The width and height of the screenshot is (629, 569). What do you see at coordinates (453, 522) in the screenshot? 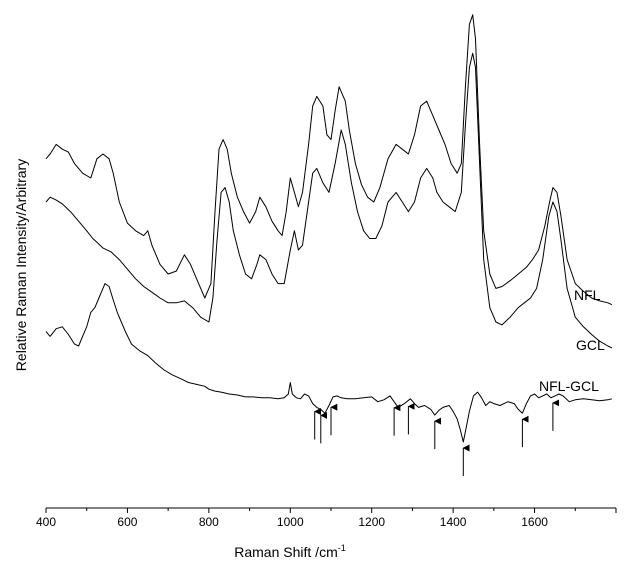
I see `x-tick-label-1400: 1400` at bounding box center [453, 522].